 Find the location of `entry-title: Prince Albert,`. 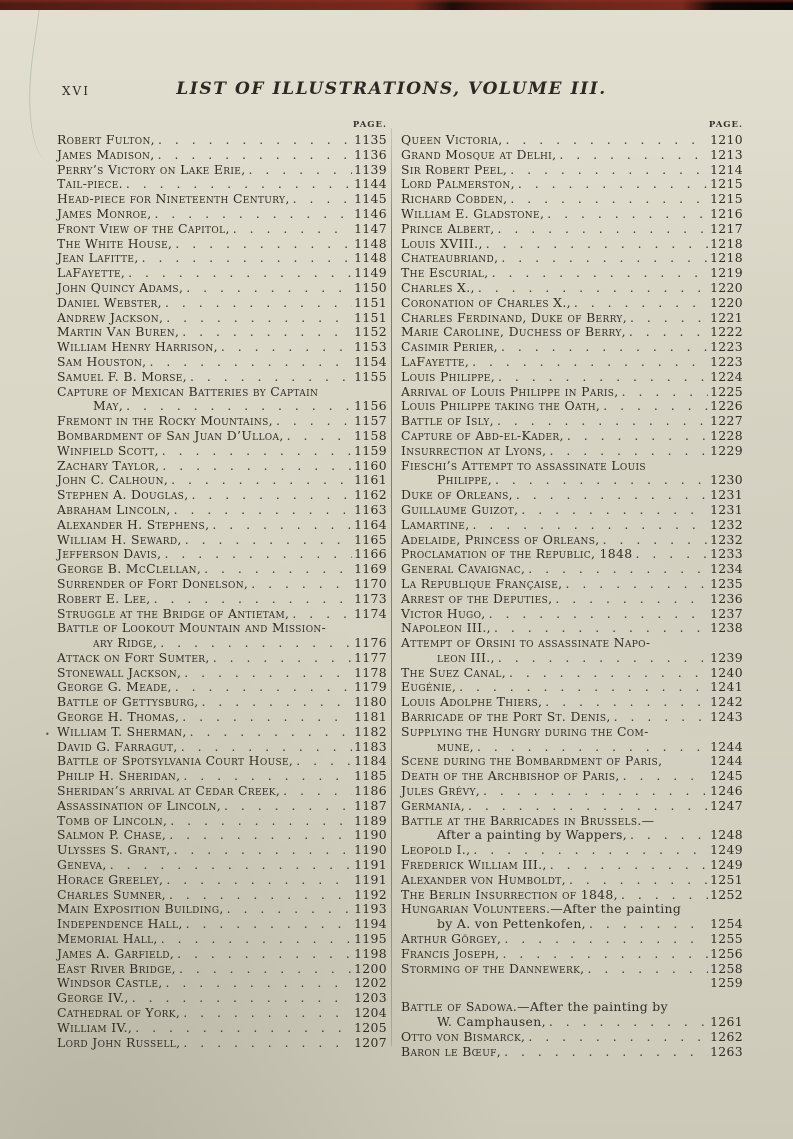

entry-title: Prince Albert, is located at coordinates (448, 228).